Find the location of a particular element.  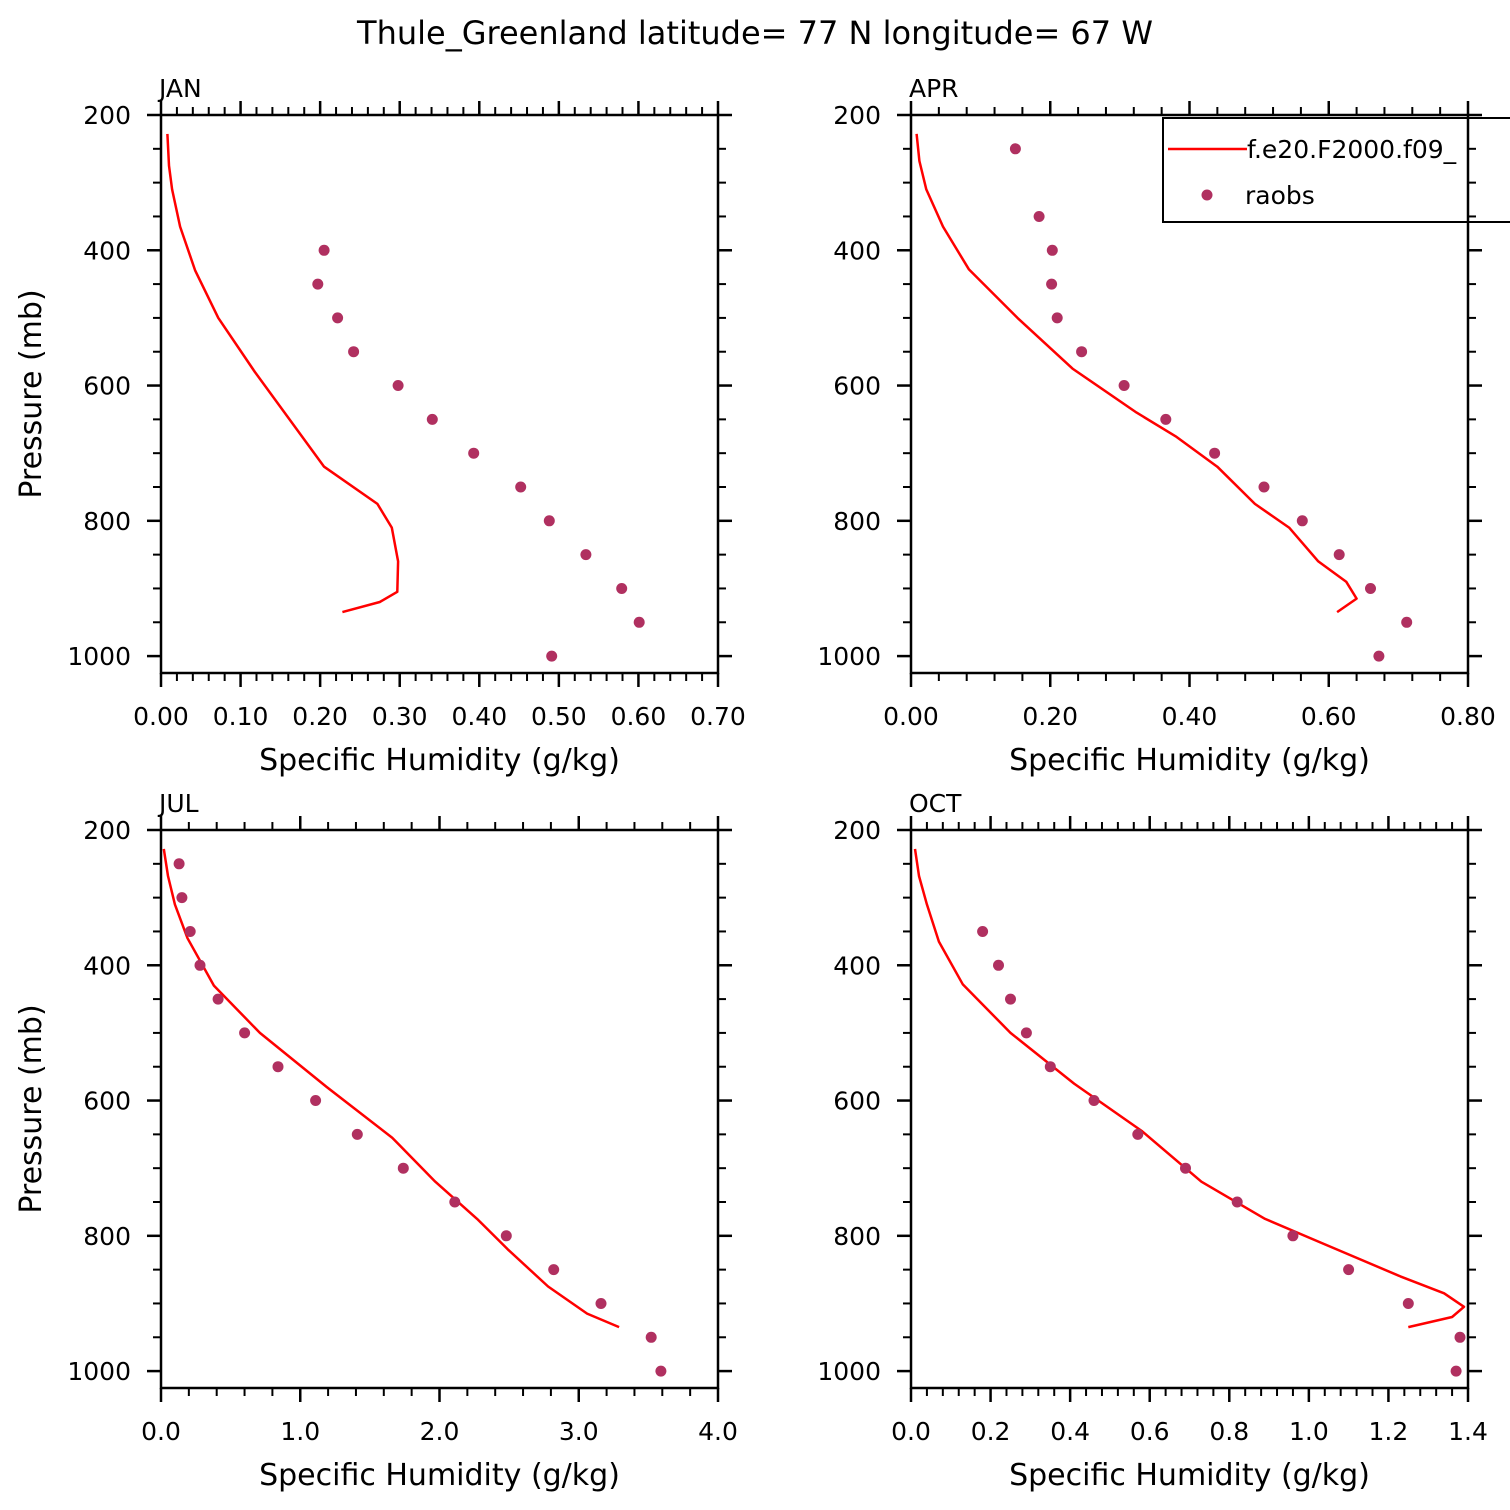

x-tick-label: 0.50 is located at coordinates (559, 716).